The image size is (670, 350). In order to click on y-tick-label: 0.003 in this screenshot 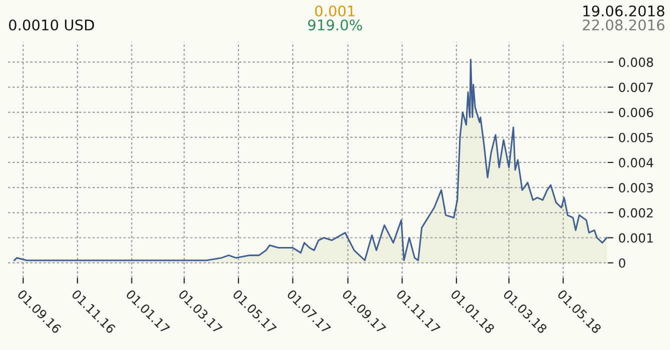, I will do `click(635, 187)`.